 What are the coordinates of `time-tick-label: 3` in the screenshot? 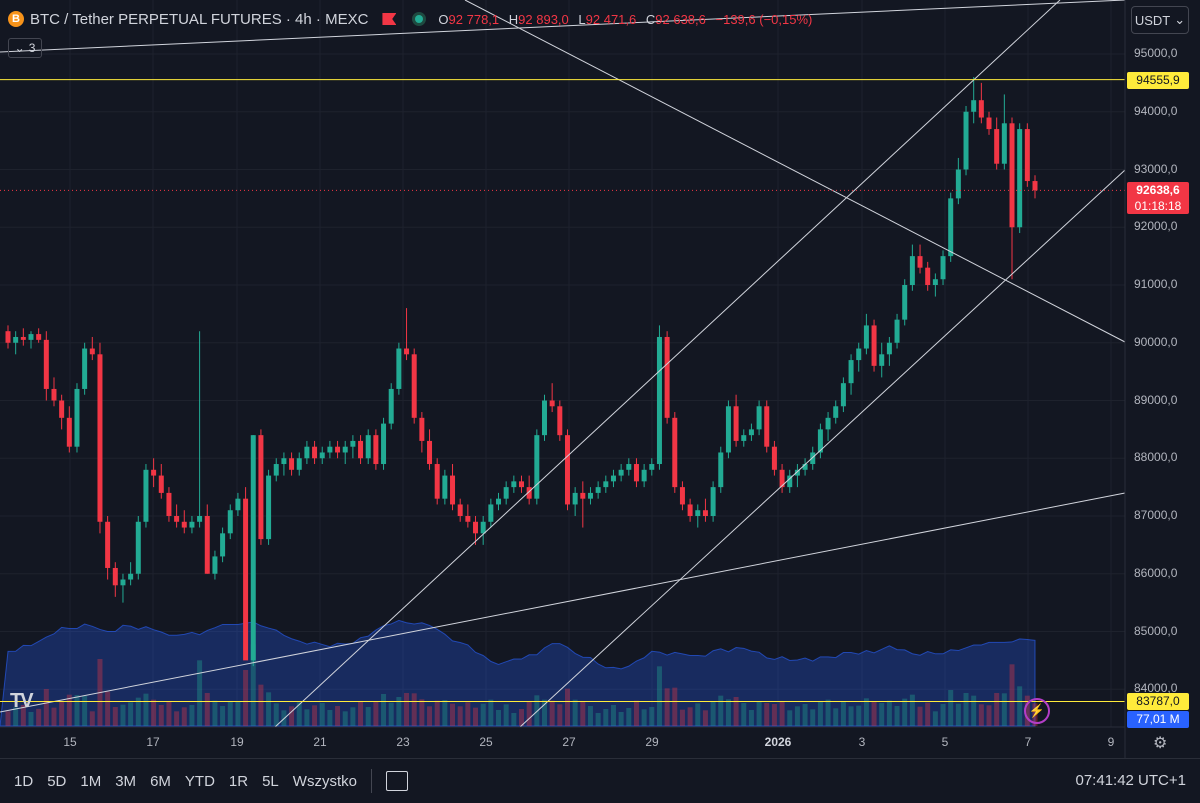 It's located at (862, 742).